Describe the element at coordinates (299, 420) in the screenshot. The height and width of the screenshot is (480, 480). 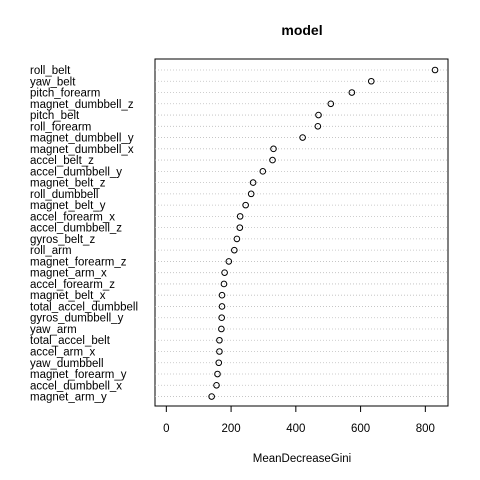
I see `x-axis: 0 200 400 600 800` at that location.